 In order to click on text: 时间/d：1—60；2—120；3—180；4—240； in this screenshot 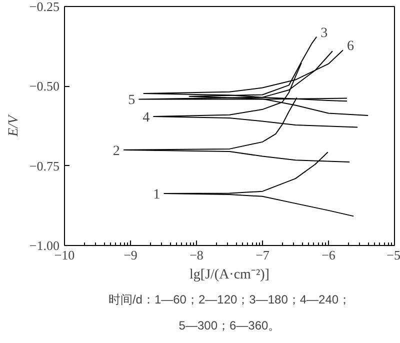, I will do `click(229, 299)`.